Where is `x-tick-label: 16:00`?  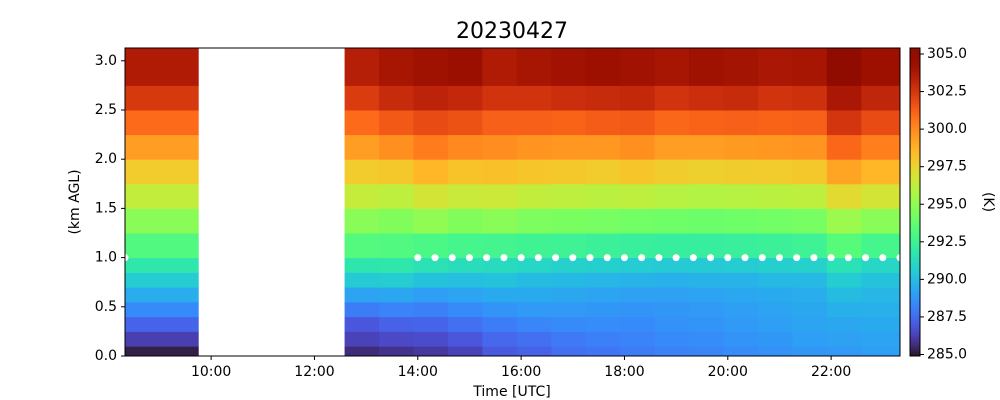
x-tick-label: 16:00 is located at coordinates (521, 372).